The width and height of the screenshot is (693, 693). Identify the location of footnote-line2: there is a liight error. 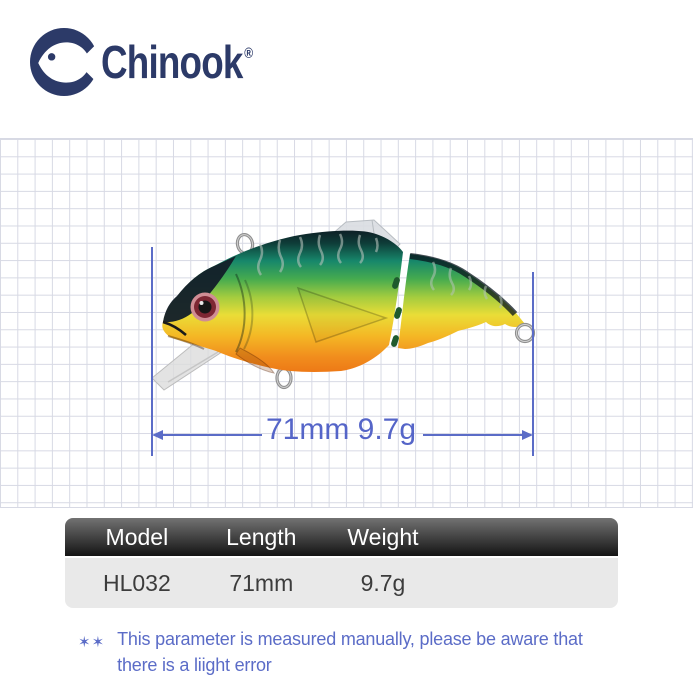
(194, 665).